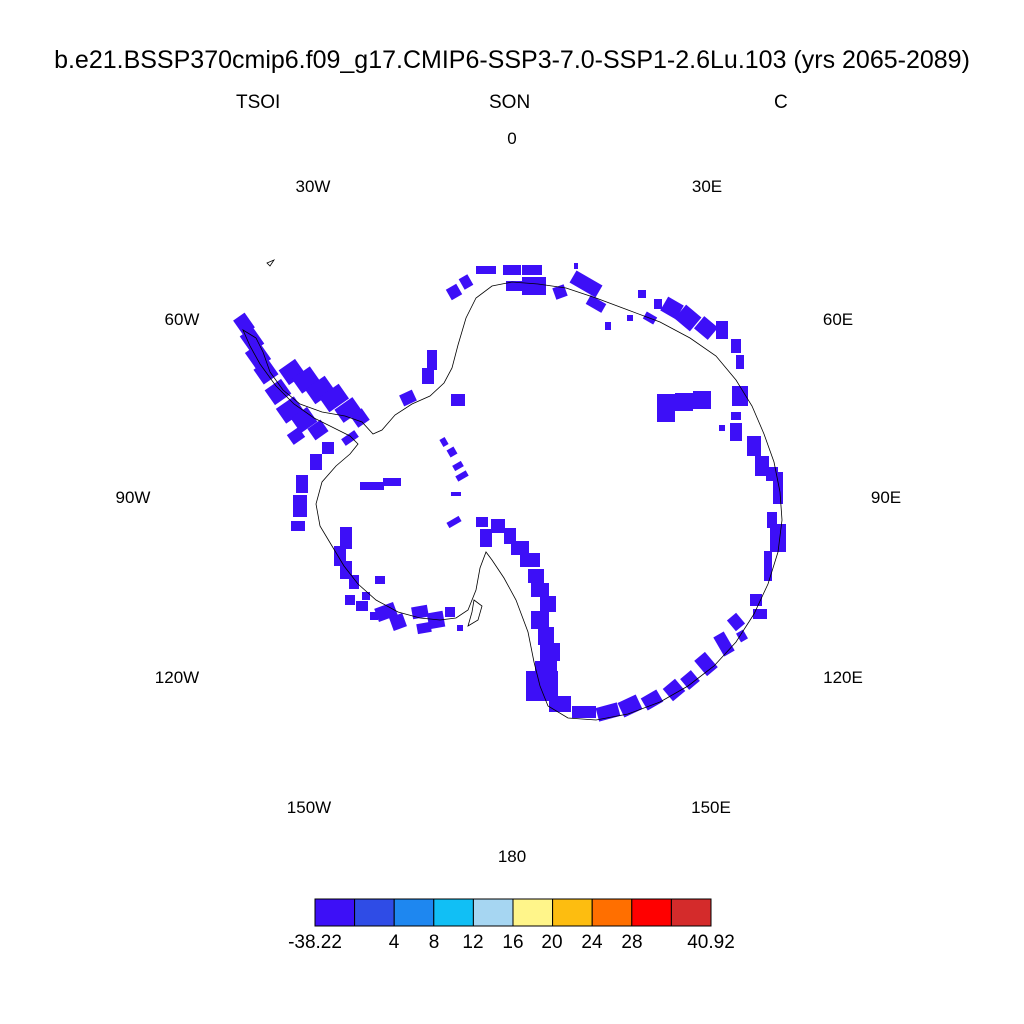 This screenshot has height=1024, width=1024. Describe the element at coordinates (781, 102) in the screenshot. I see `units-label: C` at that location.